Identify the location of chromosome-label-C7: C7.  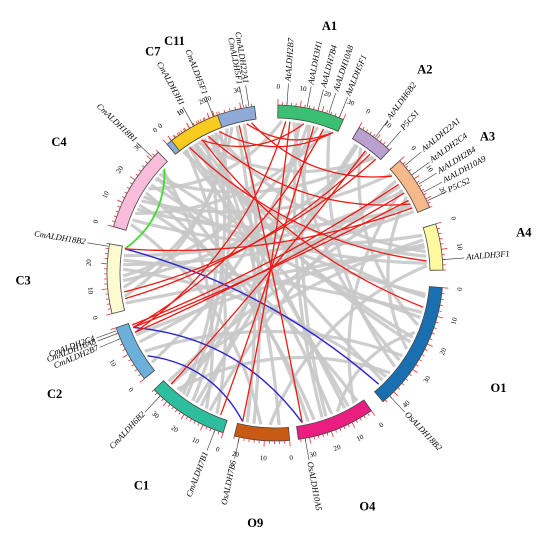
(152, 51).